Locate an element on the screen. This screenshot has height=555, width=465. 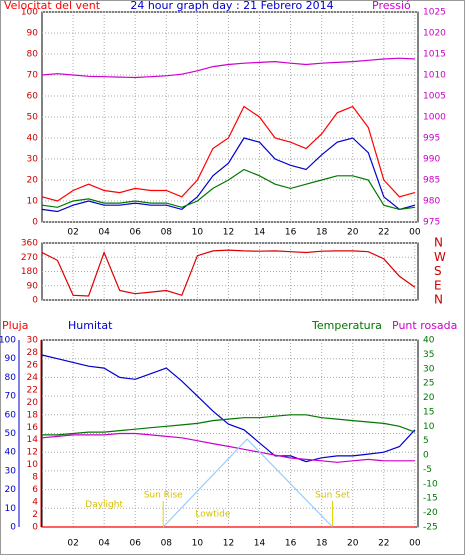
y3-tick-label: 28 is located at coordinates (33, 353).